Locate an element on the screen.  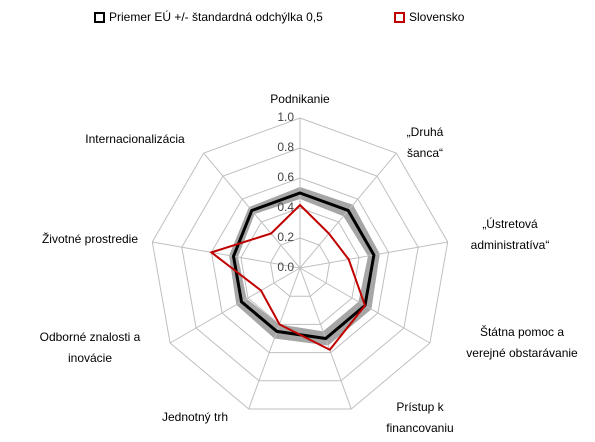
tick-label: 0.8 is located at coordinates (285, 147).